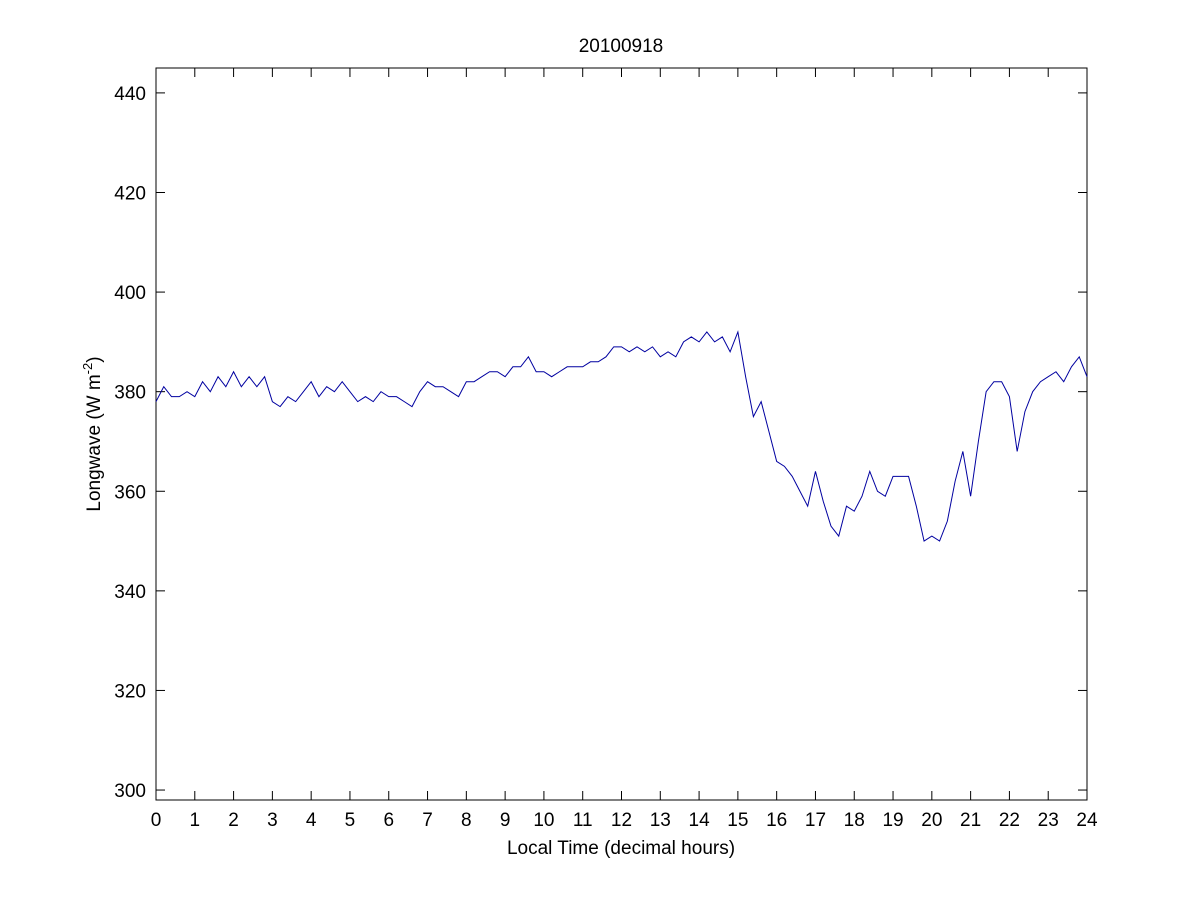 The height and width of the screenshot is (905, 1201). What do you see at coordinates (1048, 820) in the screenshot?
I see `x-tick-label: 23` at bounding box center [1048, 820].